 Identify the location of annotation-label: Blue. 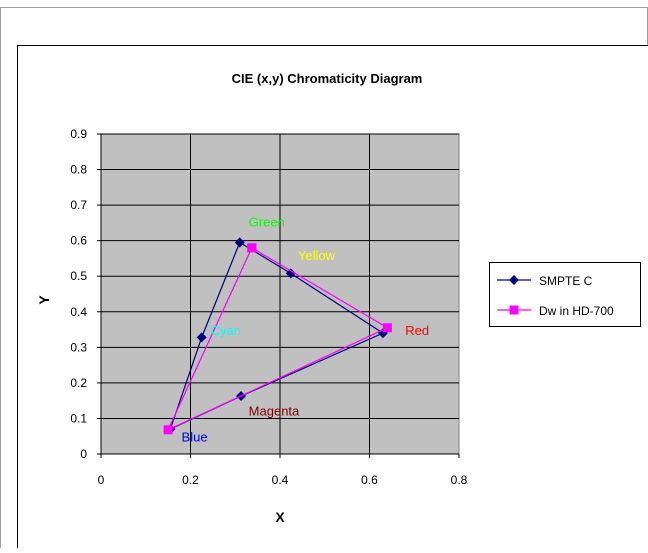
(195, 437).